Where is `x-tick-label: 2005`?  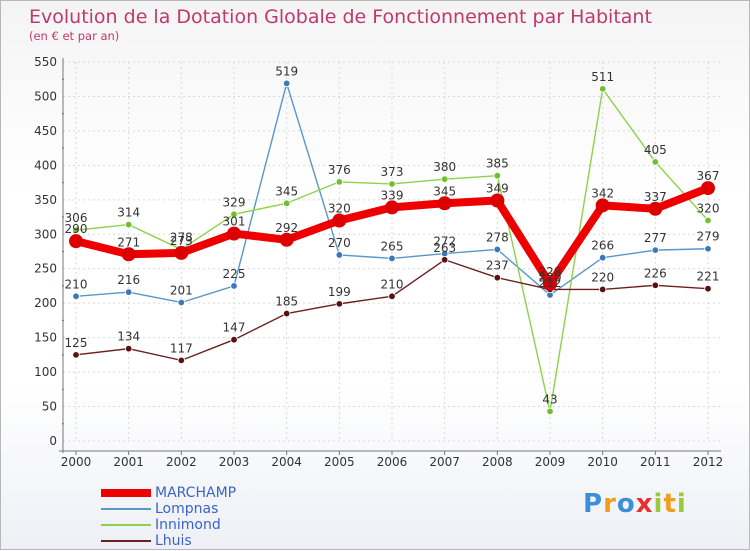
x-tick-label: 2005 is located at coordinates (339, 462).